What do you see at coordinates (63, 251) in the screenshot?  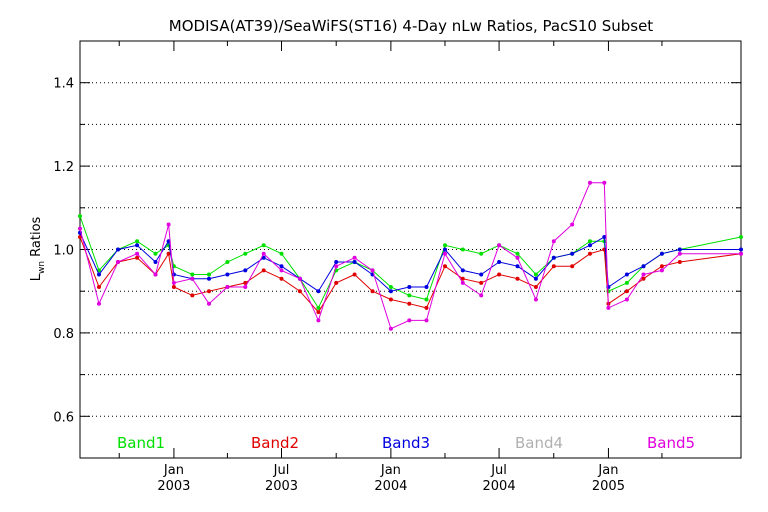 I see `y-tick-labels: 0.6 0.8 1.0 1.2 1.4` at bounding box center [63, 251].